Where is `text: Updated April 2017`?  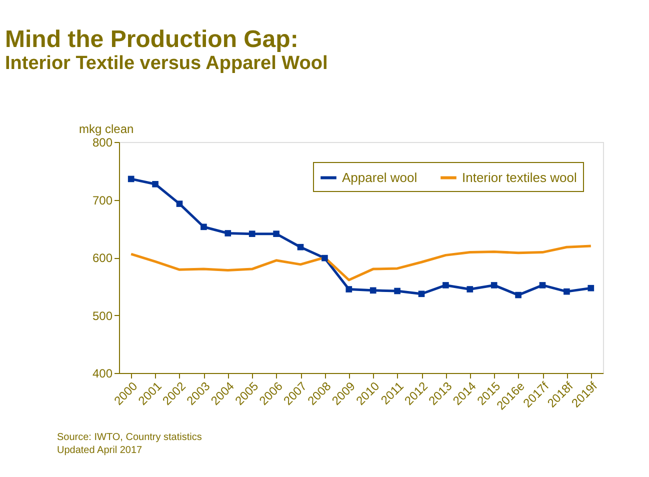 text: Updated April 2017 is located at coordinates (99, 450).